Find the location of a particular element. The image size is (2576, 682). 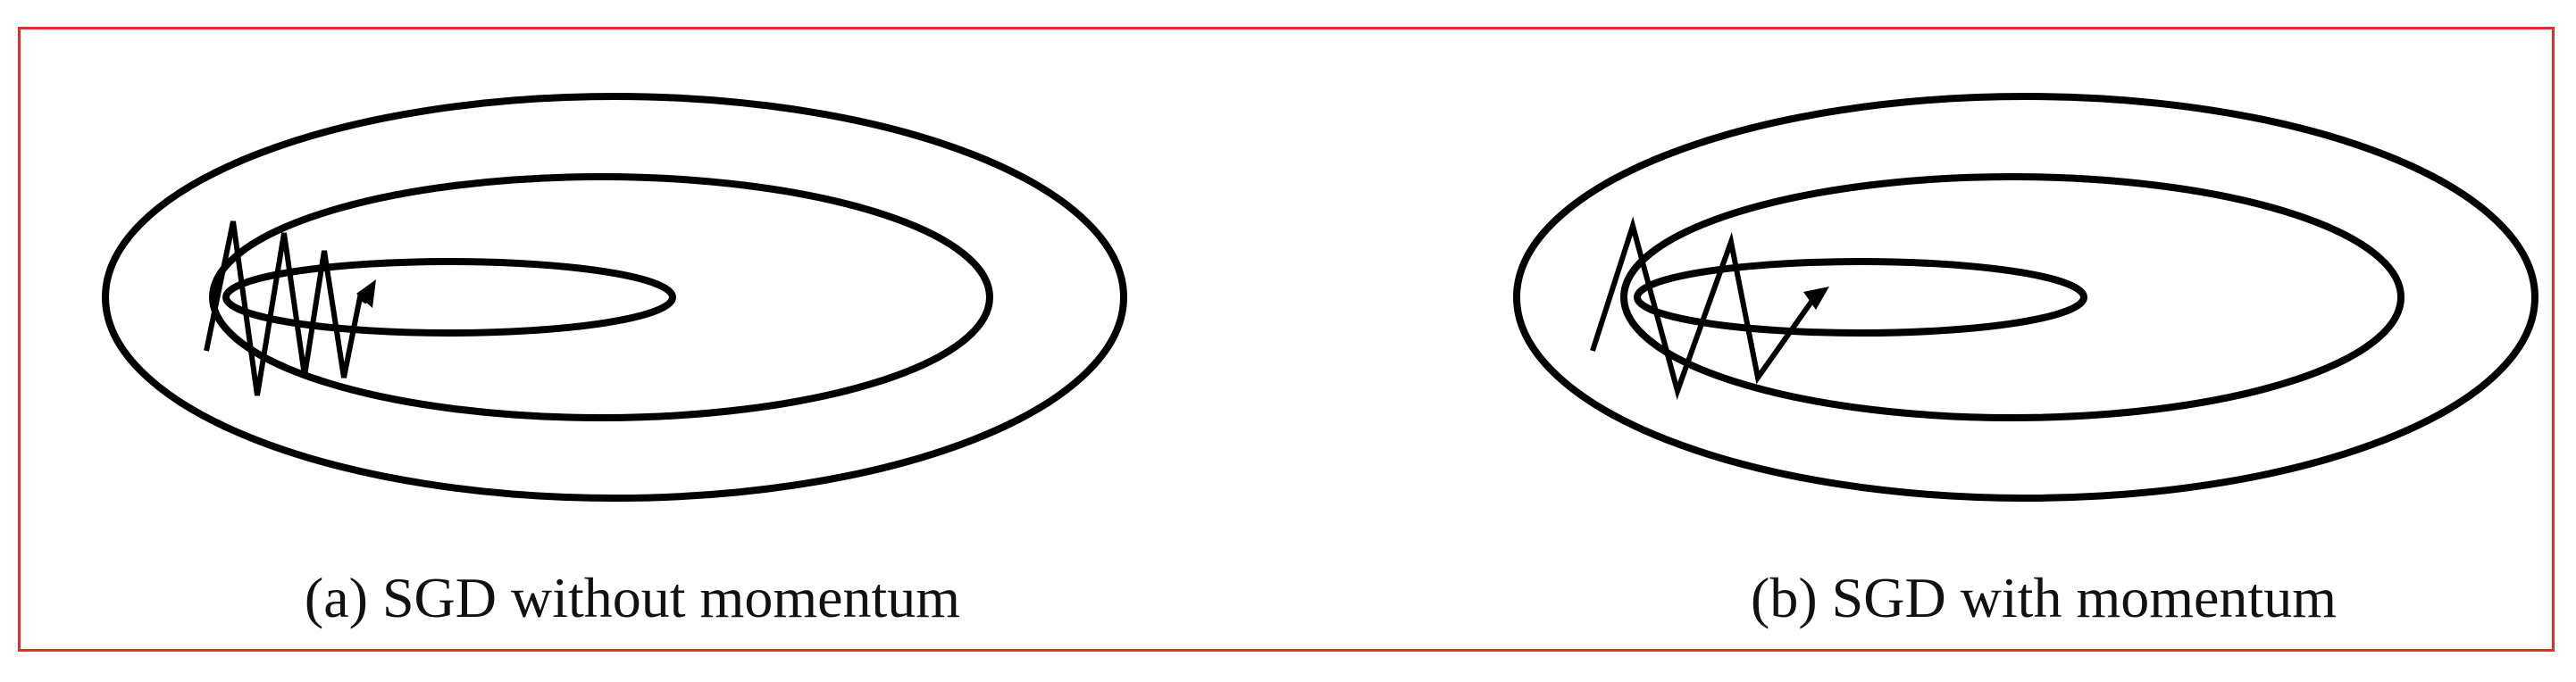

sgd-trajectory-with-momentum is located at coordinates (1702, 308).